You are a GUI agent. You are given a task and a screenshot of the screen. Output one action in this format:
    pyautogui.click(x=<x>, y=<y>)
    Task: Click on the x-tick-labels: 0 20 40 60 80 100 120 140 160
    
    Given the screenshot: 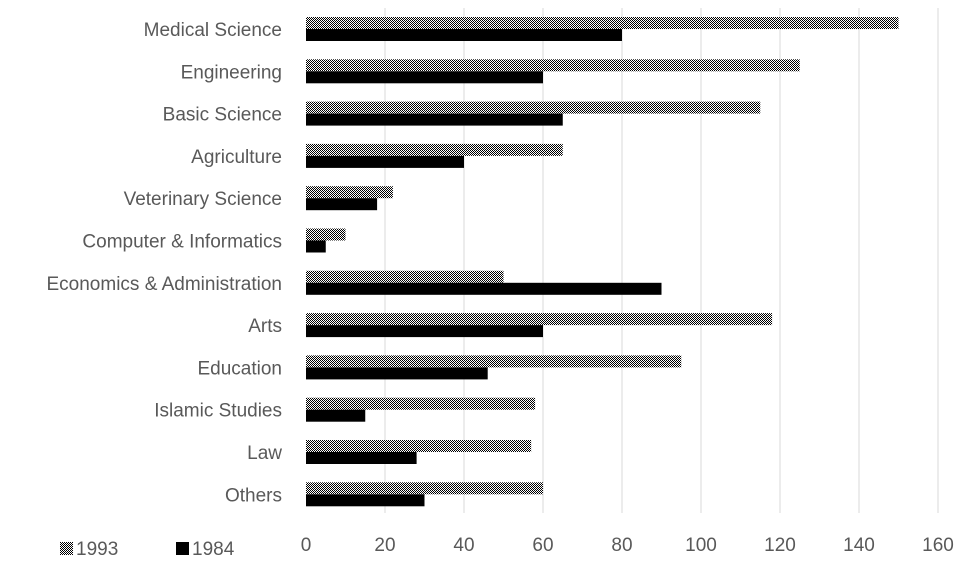 What is the action you would take?
    pyautogui.click(x=627, y=545)
    